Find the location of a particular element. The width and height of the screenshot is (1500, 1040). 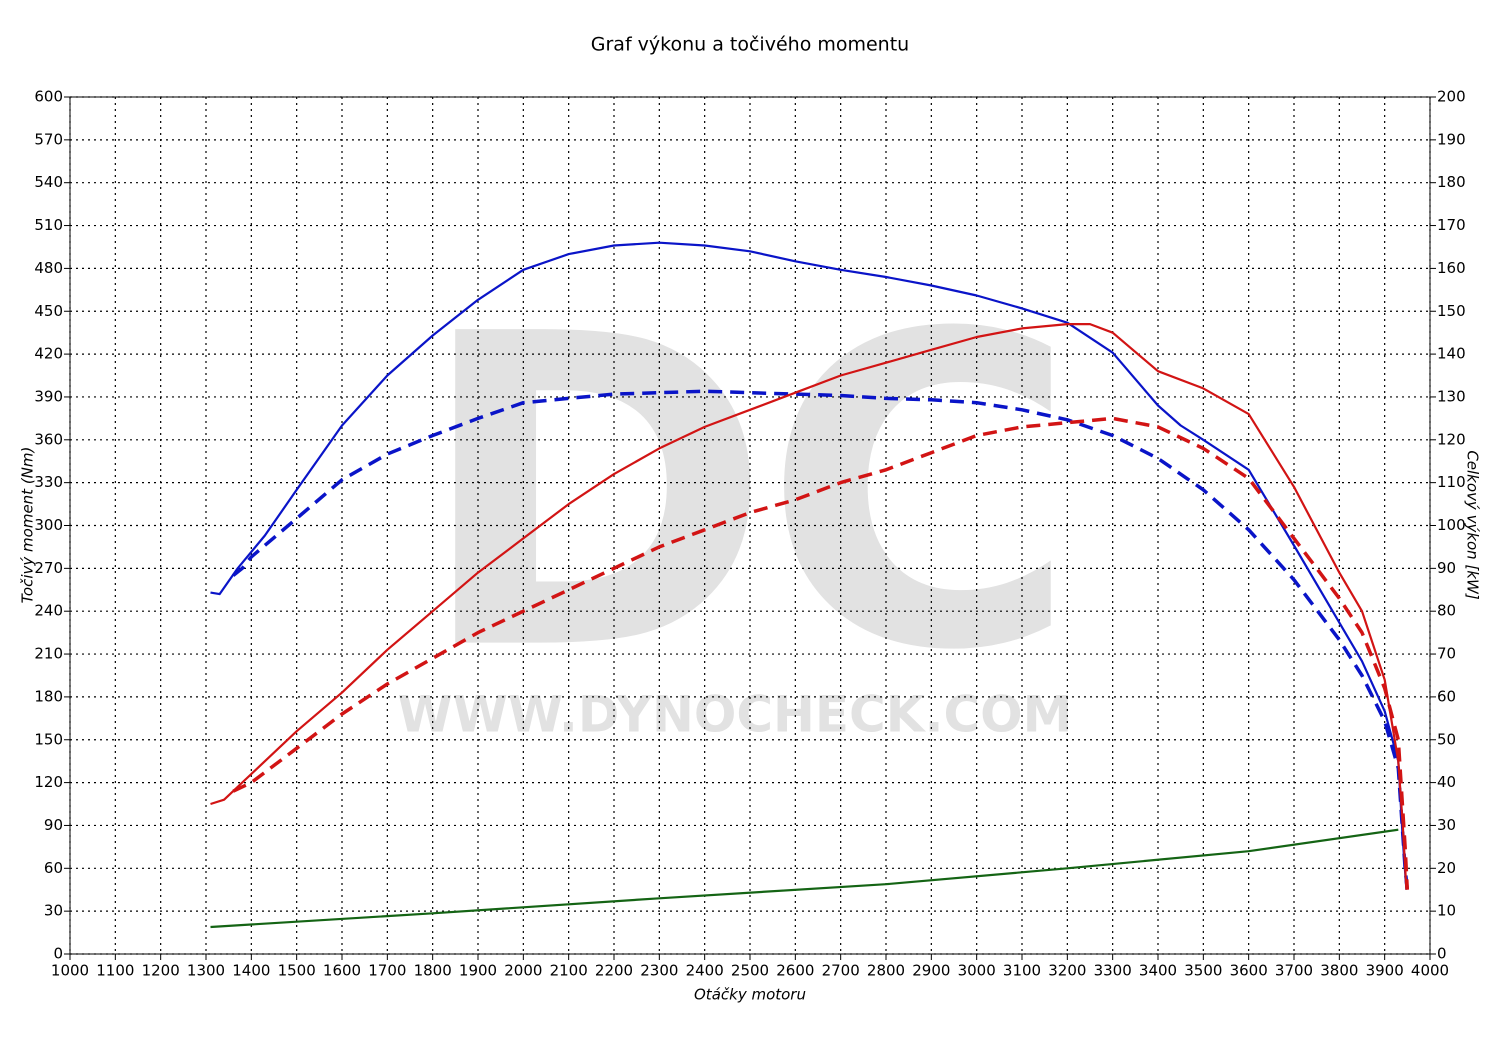

x-tick-label: 3700 is located at coordinates (1294, 971).